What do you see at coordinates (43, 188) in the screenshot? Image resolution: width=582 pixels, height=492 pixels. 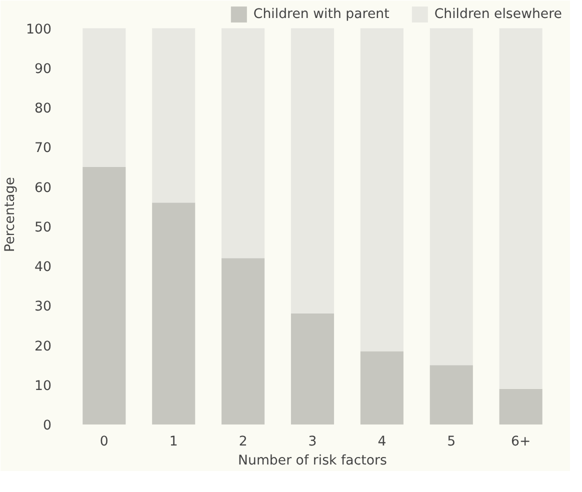 I see `y-tick-label: 60` at bounding box center [43, 188].